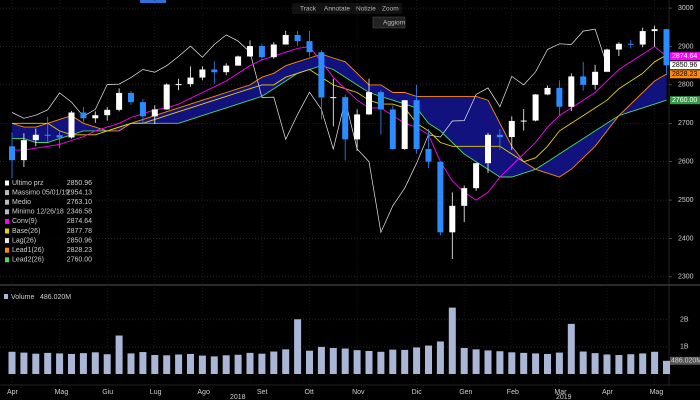  I want to click on toolbar, so click(347, 8).